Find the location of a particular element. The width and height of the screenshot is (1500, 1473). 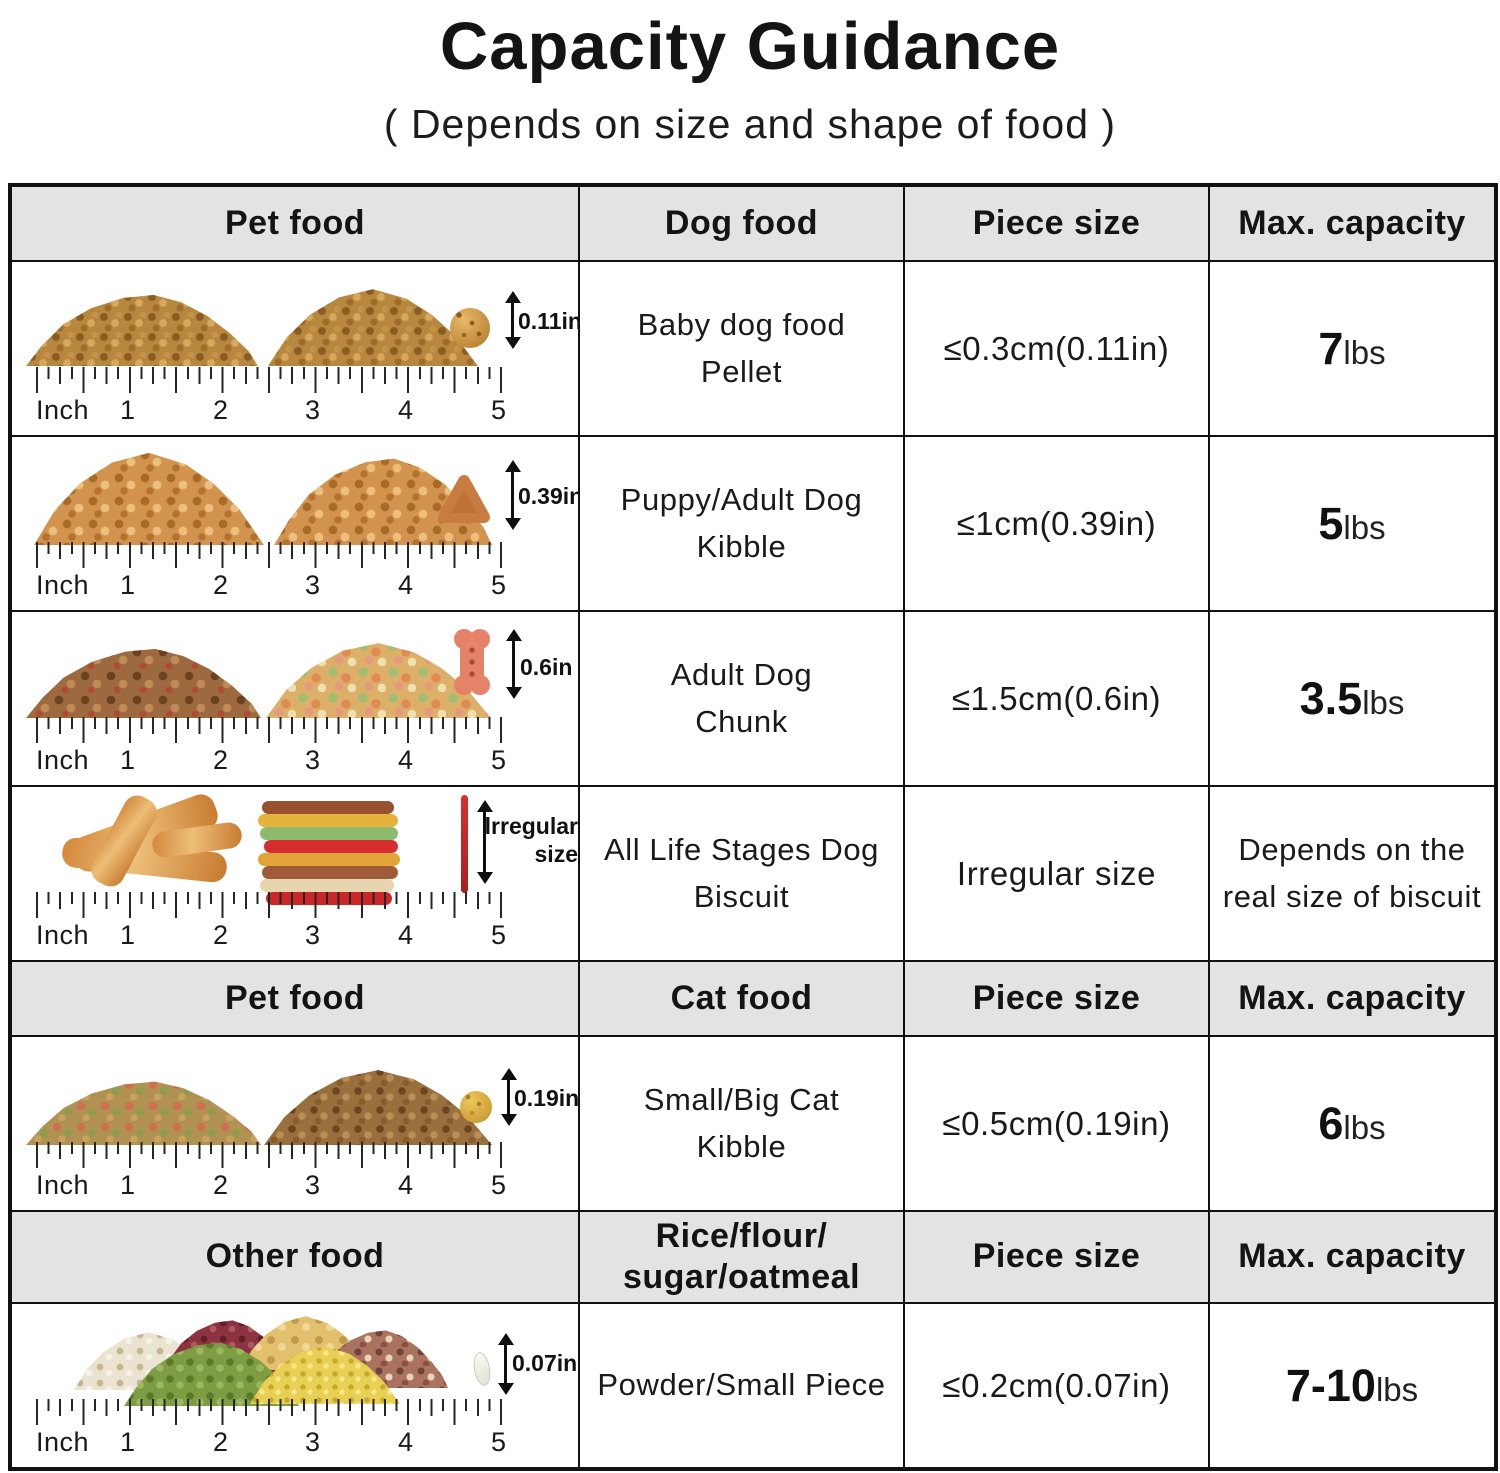

kibble-pile is located at coordinates (149, 498).